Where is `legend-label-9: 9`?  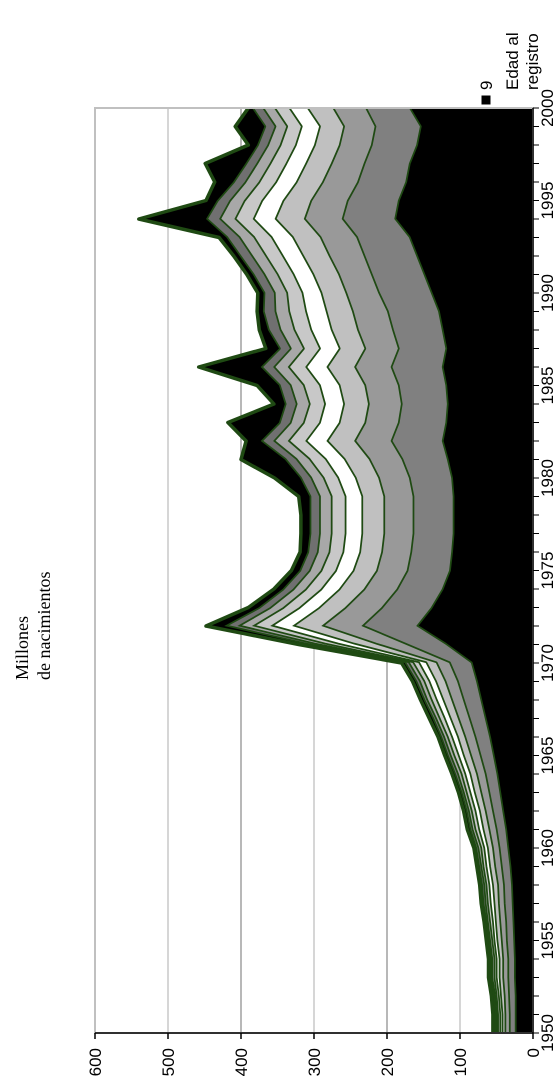 legend-label-9: 9 is located at coordinates (486, 85).